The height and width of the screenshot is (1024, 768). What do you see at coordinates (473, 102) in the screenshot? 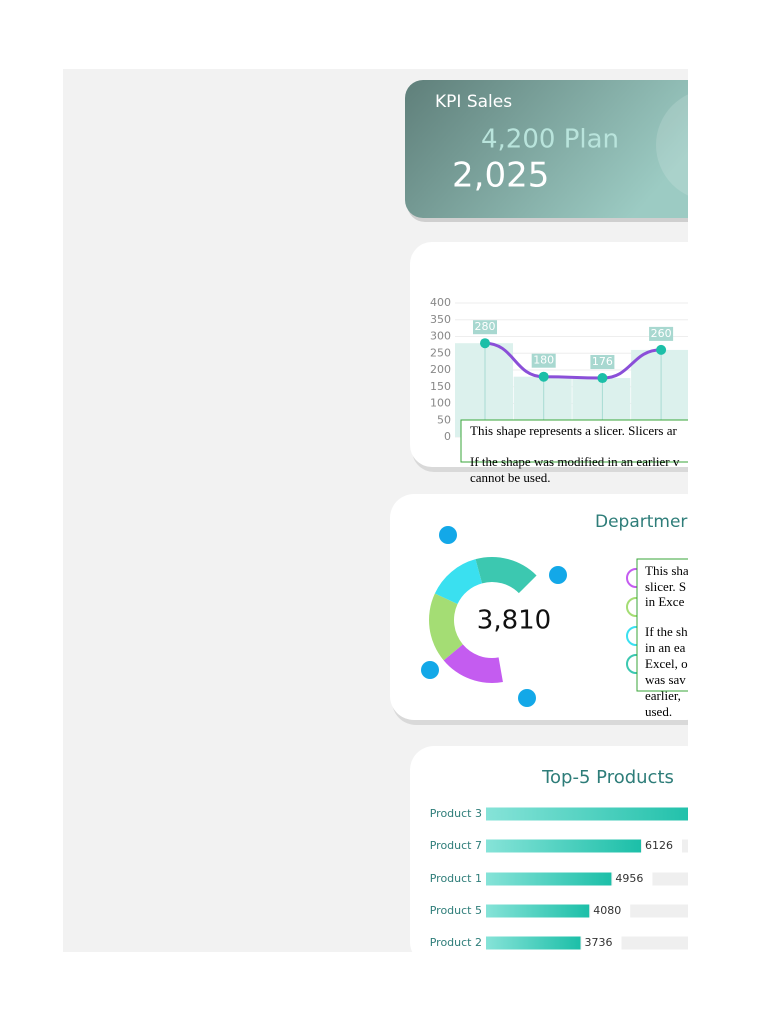
I see `kpi-title: KPI Sales` at bounding box center [473, 102].